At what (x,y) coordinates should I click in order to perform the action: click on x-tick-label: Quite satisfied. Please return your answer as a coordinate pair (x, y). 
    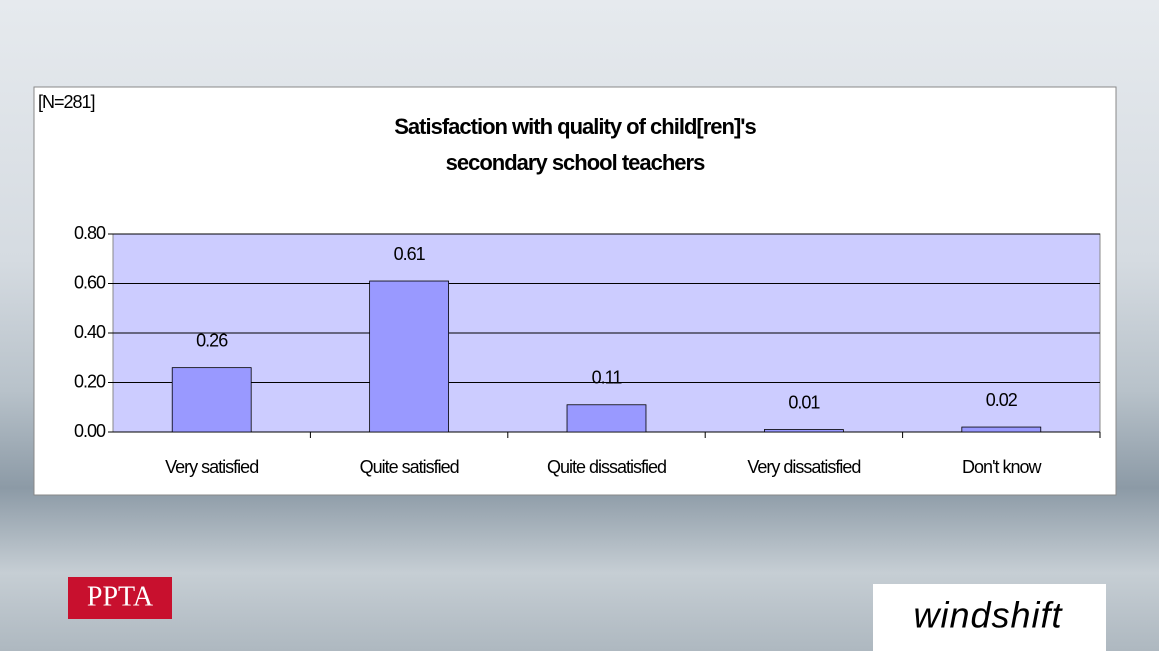
    Looking at the image, I should click on (409, 467).